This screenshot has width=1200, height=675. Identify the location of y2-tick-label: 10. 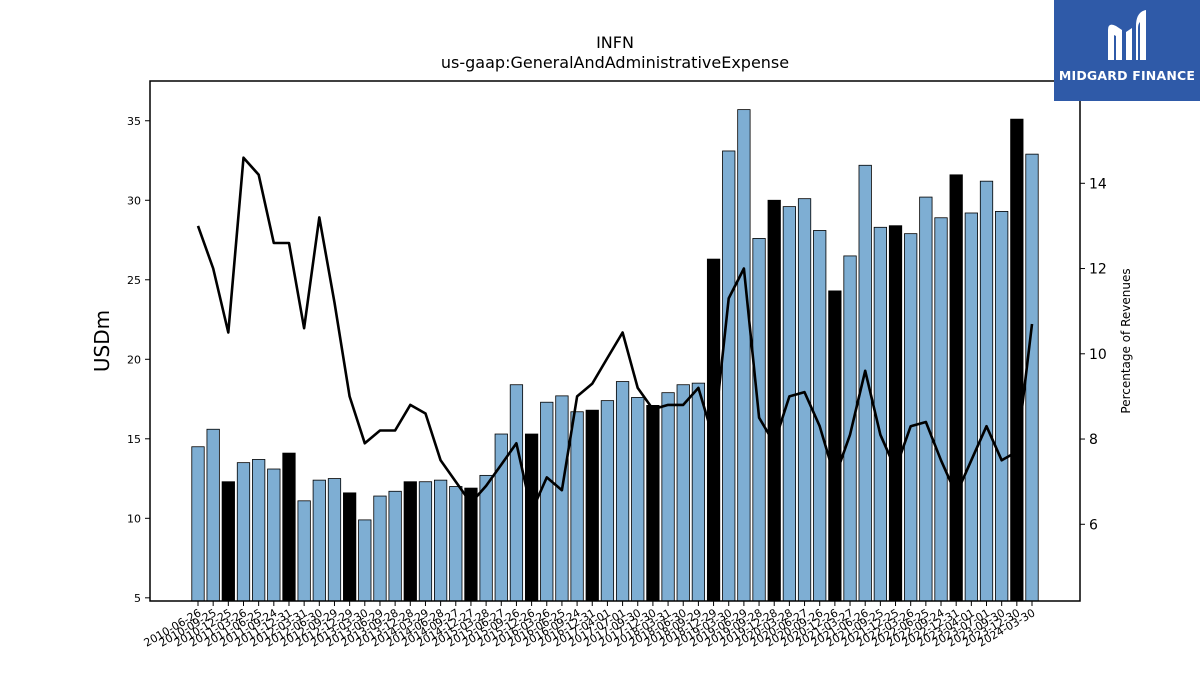
(1098, 355).